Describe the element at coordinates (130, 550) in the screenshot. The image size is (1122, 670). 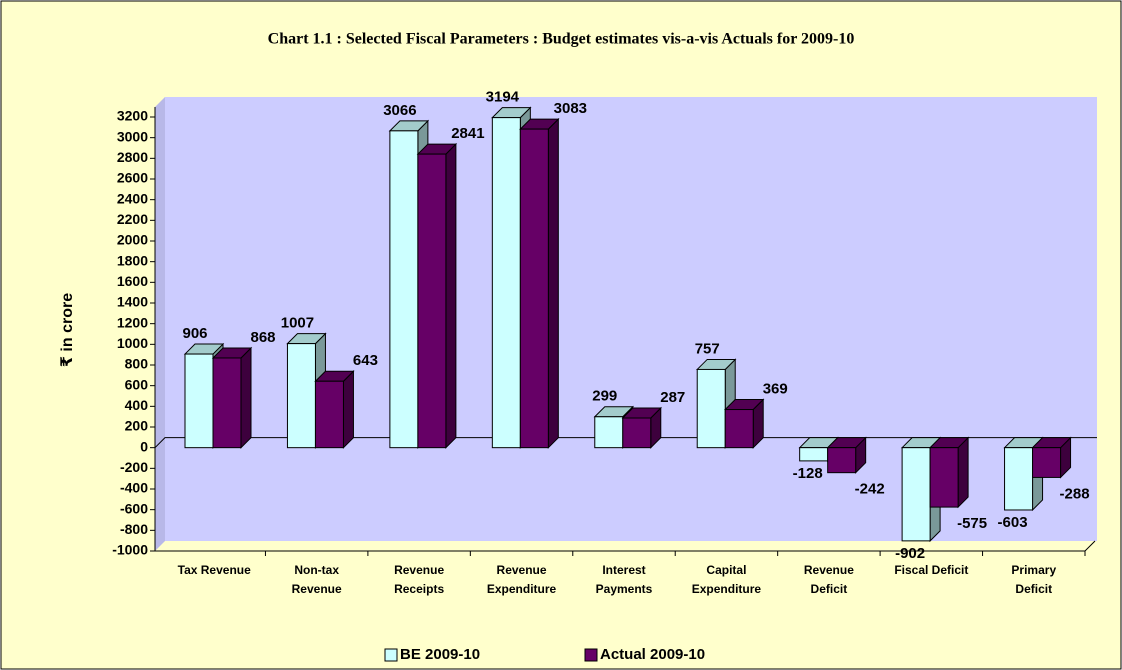
I see `y-tick-label: -1000` at that location.